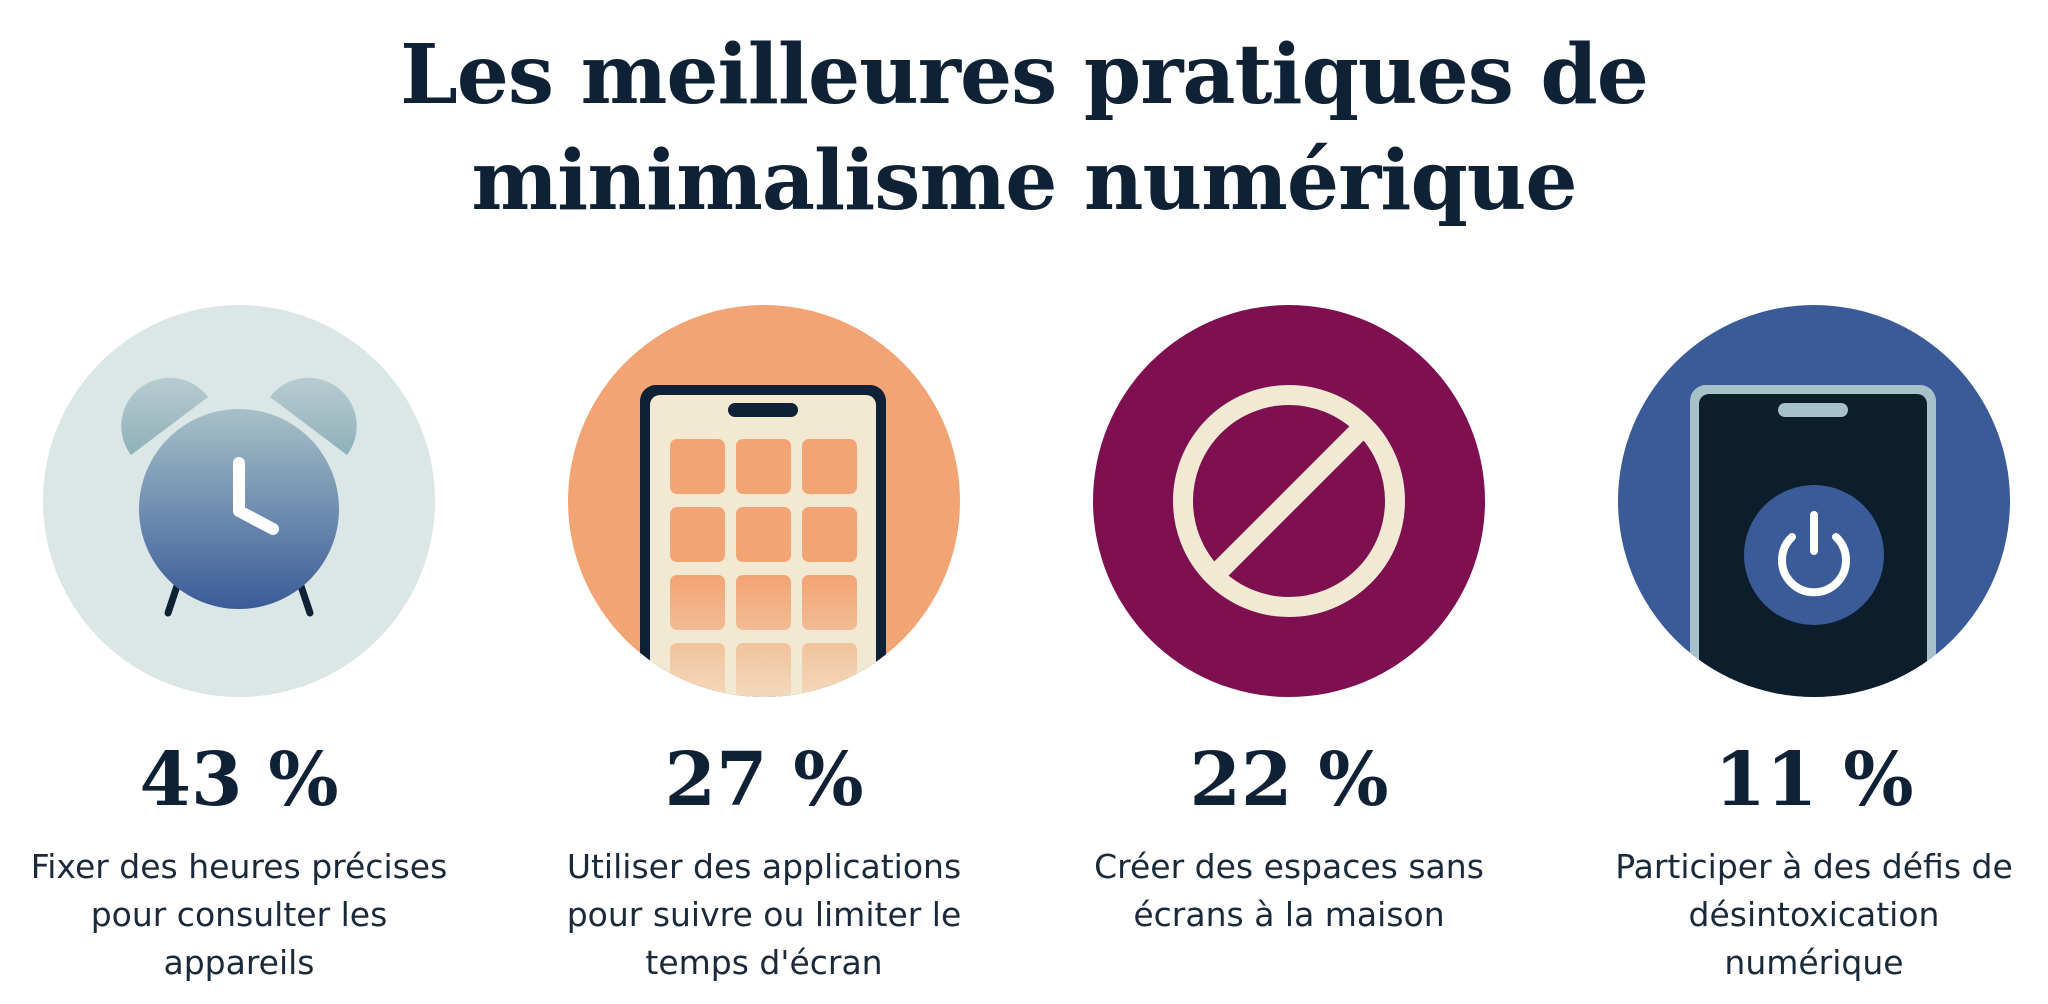 The width and height of the screenshot is (2048, 1004). Describe the element at coordinates (764, 780) in the screenshot. I see `stat-value-2: 27 %` at that location.